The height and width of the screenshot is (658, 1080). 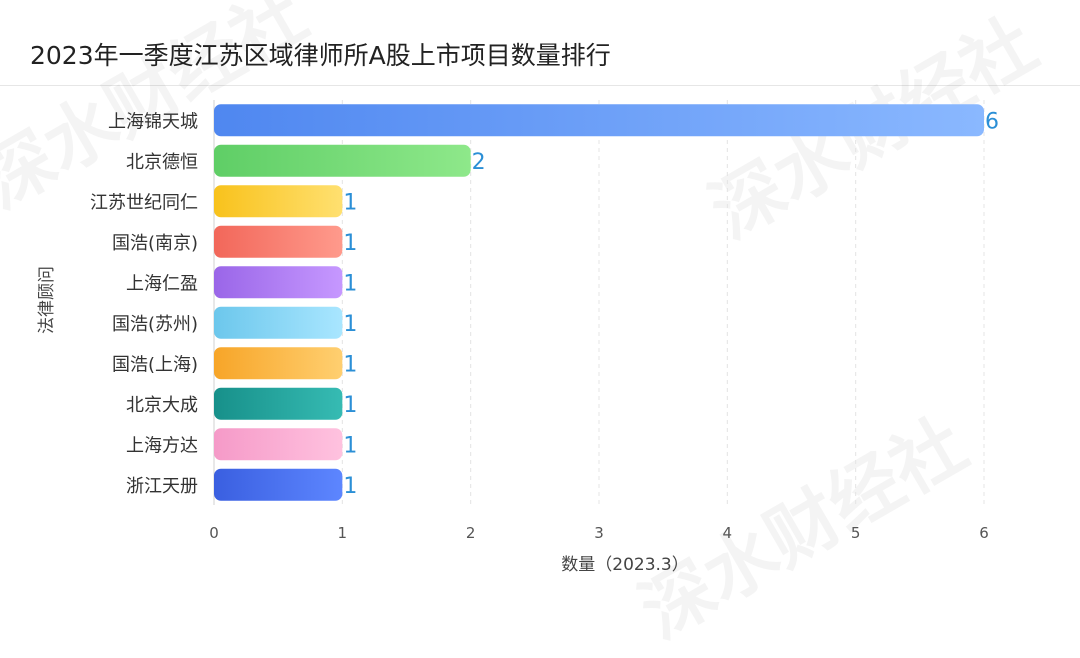 I want to click on value-label: 2, so click(x=479, y=162).